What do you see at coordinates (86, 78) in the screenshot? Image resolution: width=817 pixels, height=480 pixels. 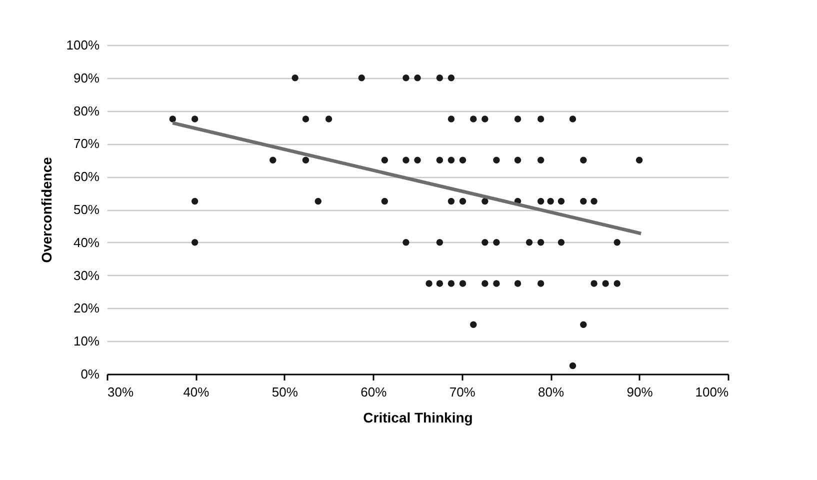 I see `y-tick-label: 90%` at bounding box center [86, 78].